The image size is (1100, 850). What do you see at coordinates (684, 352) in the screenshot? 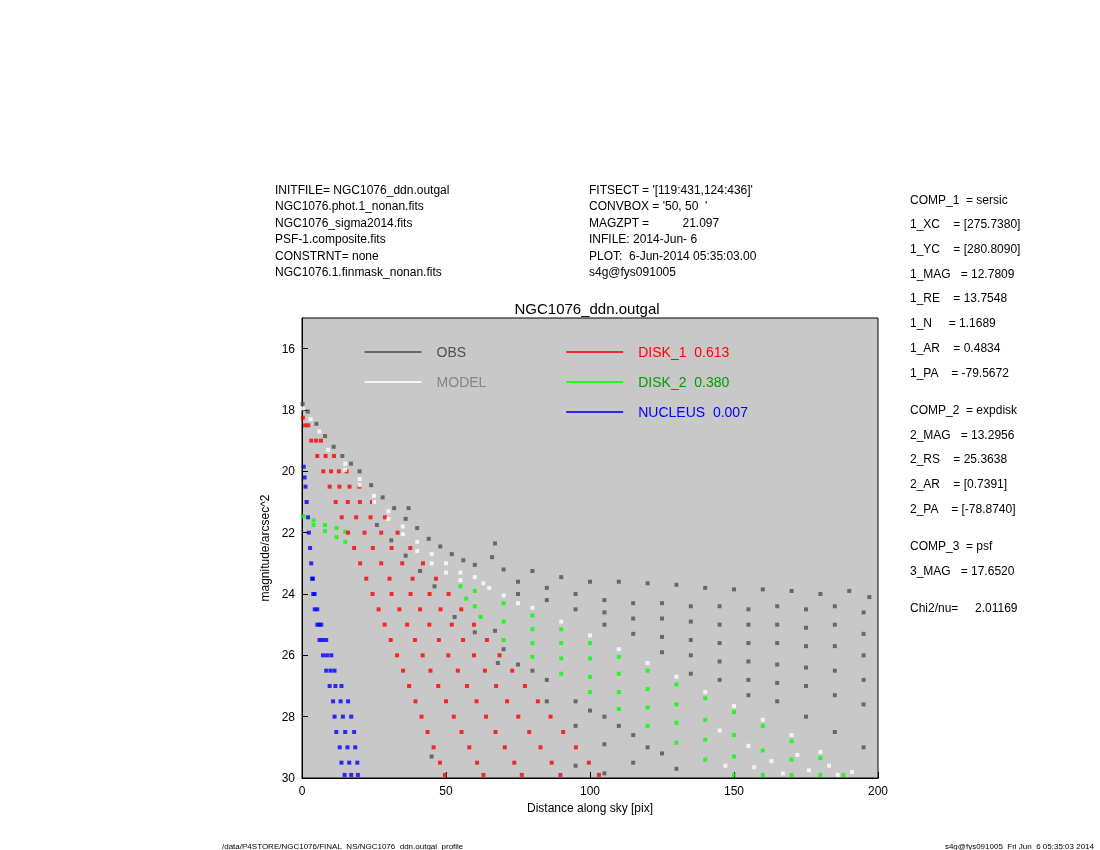
I see `legend-label: DISK_1 0.613` at bounding box center [684, 352].